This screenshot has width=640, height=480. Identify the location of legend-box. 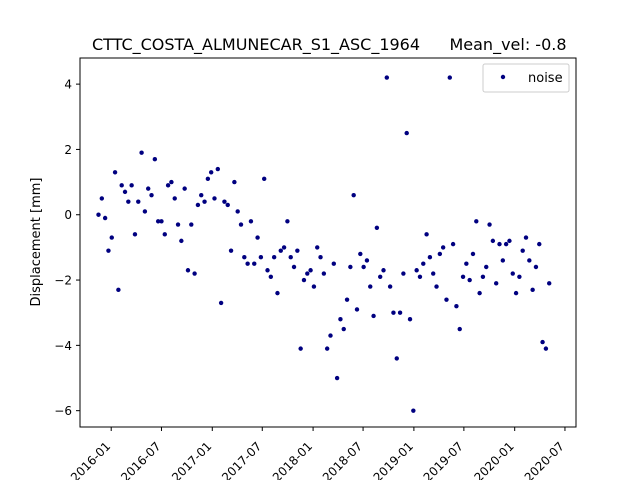
(526, 78).